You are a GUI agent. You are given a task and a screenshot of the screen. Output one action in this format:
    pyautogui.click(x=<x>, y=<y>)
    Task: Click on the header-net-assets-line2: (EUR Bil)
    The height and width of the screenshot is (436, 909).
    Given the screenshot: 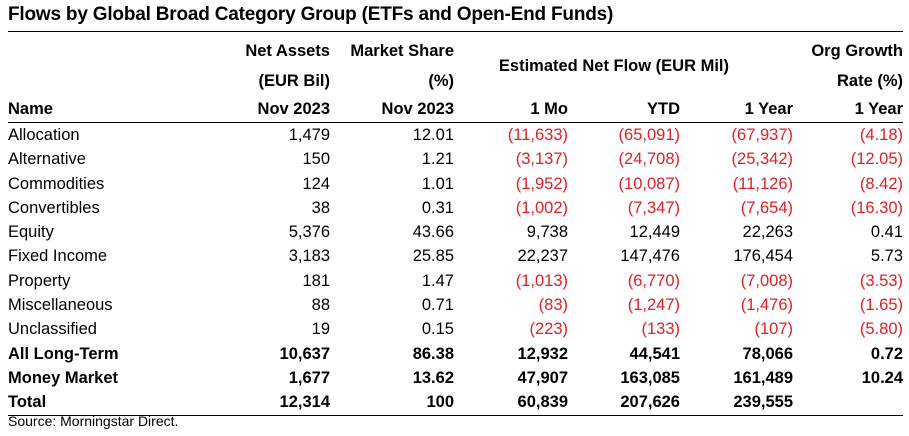 What is the action you would take?
    pyautogui.click(x=294, y=81)
    